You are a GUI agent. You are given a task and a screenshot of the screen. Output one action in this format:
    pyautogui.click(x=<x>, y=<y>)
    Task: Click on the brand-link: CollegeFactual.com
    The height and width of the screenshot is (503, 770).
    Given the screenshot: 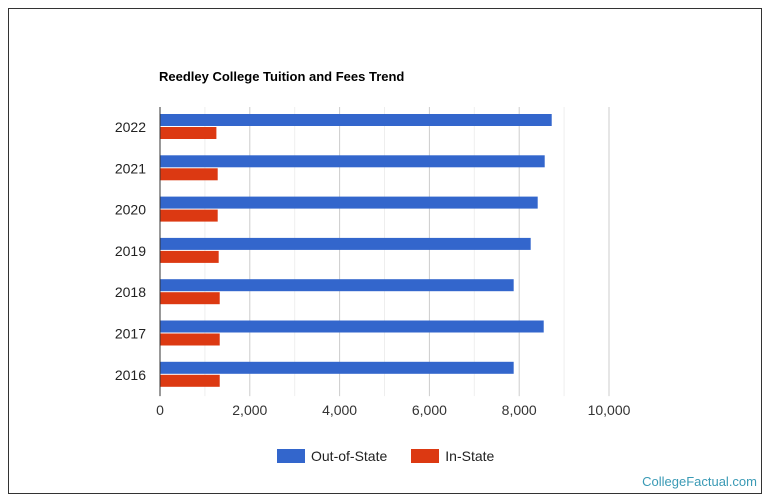 What is the action you would take?
    pyautogui.click(x=699, y=481)
    